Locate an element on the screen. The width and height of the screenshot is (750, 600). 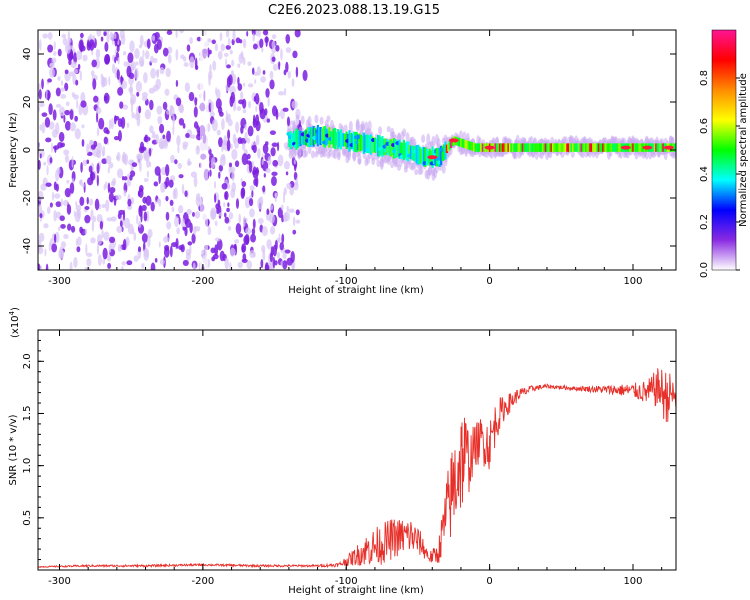
spectrogram-y-tick-label: 0 is located at coordinates (27, 150).